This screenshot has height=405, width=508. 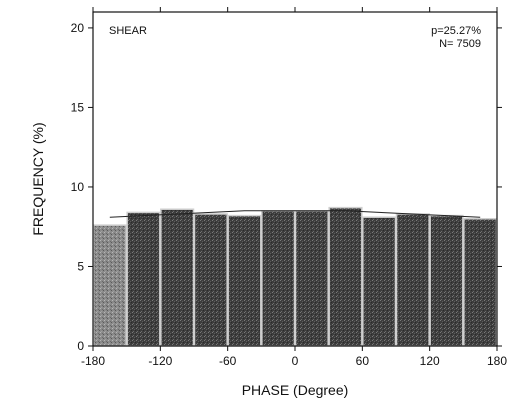 I want to click on x-tick-label: 0, so click(x=295, y=361).